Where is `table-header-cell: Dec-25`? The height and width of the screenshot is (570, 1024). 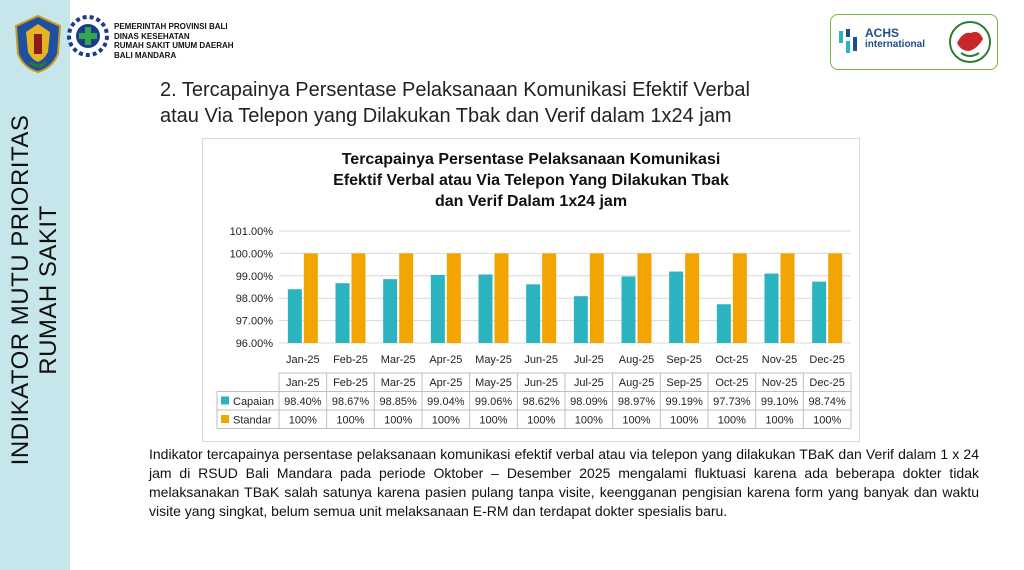
table-header-cell: Dec-25 is located at coordinates (826, 383).